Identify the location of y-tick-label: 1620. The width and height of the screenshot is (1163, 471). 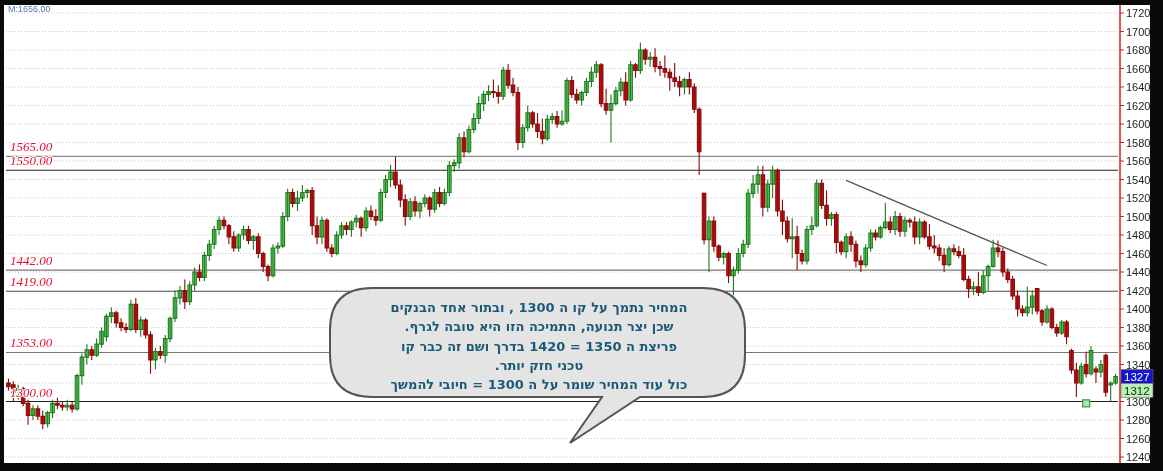
(1138, 105).